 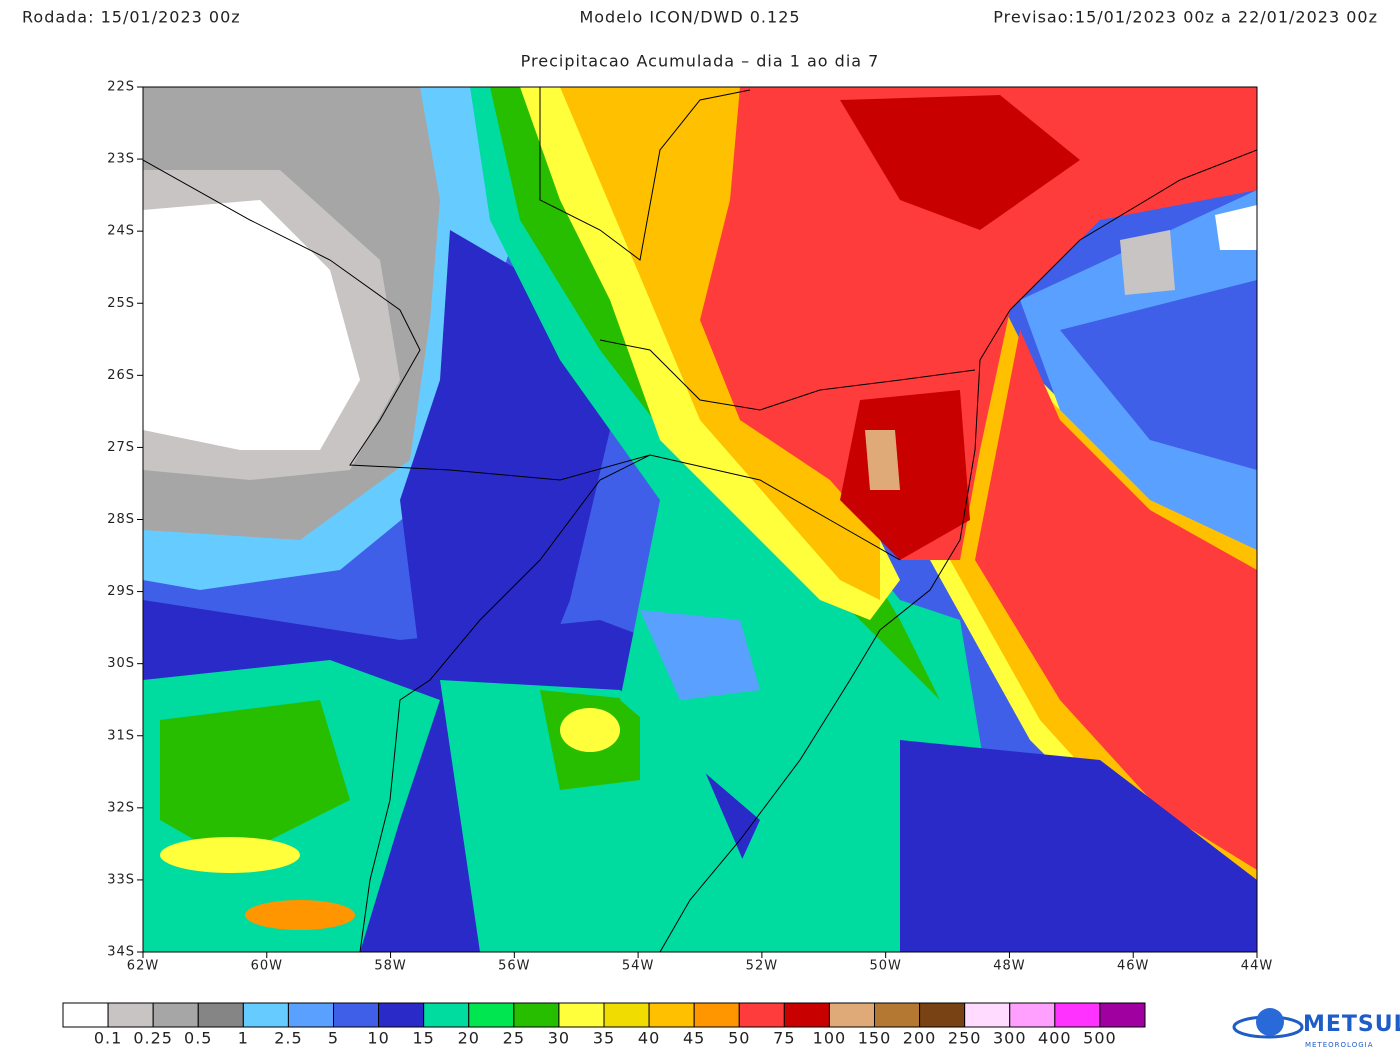 What do you see at coordinates (121, 447) in the screenshot?
I see `lat-label: 27S` at bounding box center [121, 447].